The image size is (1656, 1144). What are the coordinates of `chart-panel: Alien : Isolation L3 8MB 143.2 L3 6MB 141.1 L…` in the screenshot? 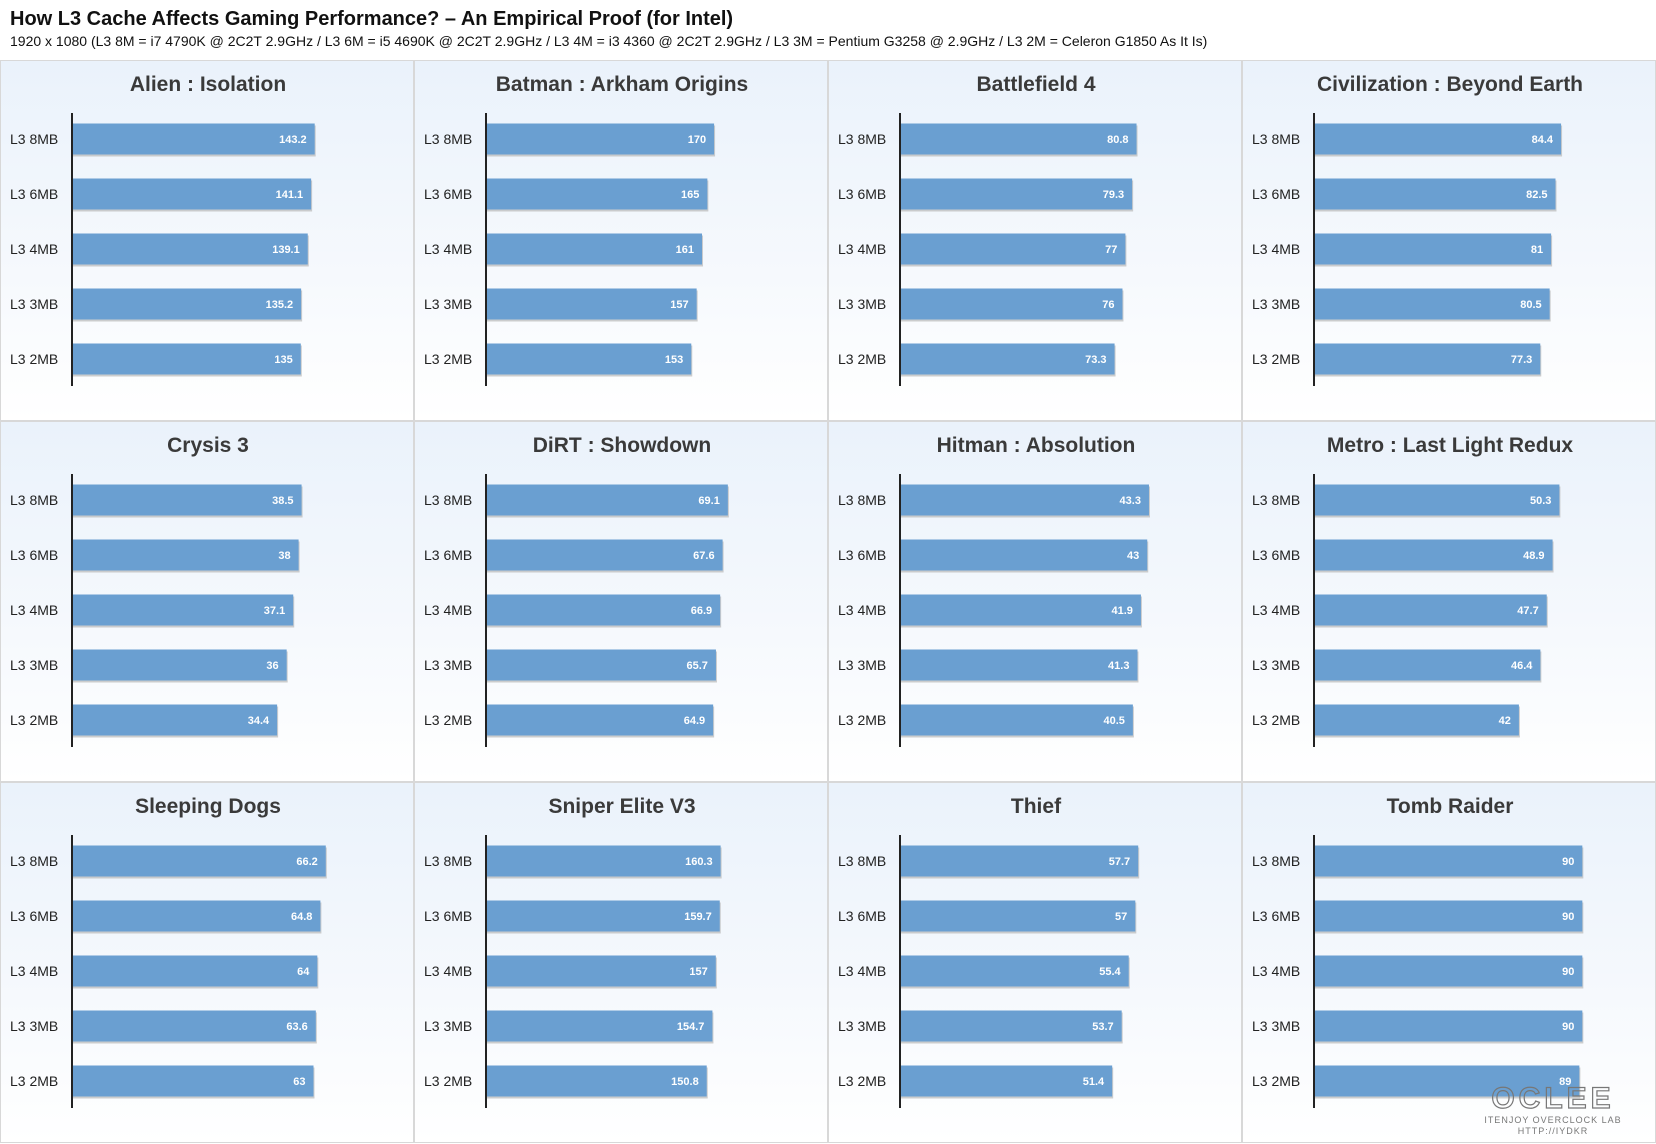 It's located at (207, 240).